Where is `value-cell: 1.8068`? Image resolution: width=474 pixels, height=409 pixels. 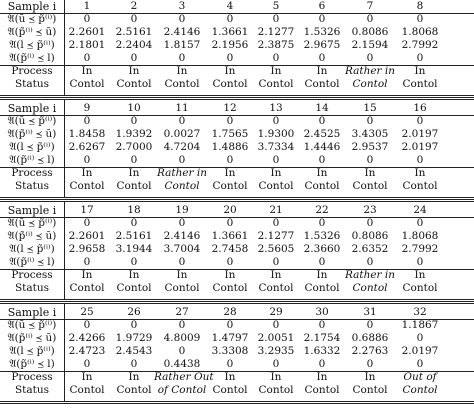 value-cell: 1.8068 is located at coordinates (420, 32).